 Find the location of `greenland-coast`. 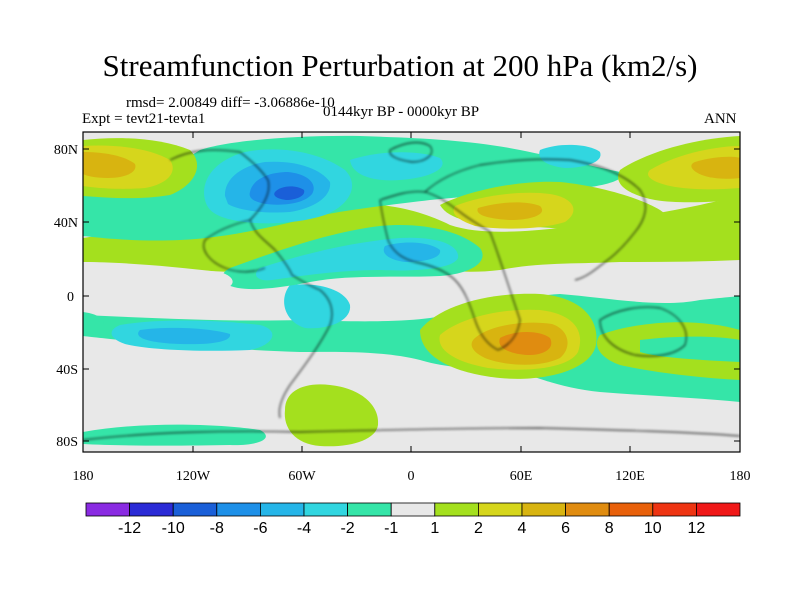

greenland-coast is located at coordinates (411, 152).